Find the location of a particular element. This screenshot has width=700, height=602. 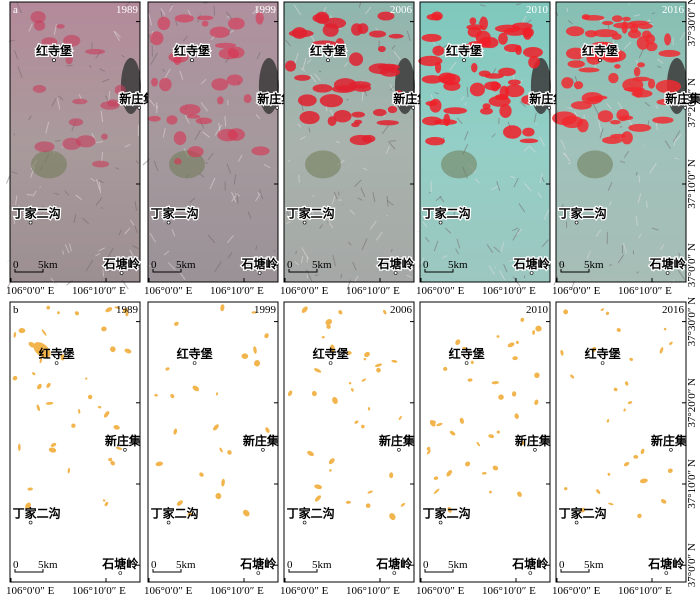

place-name: 红寺堡 is located at coordinates (600, 50).